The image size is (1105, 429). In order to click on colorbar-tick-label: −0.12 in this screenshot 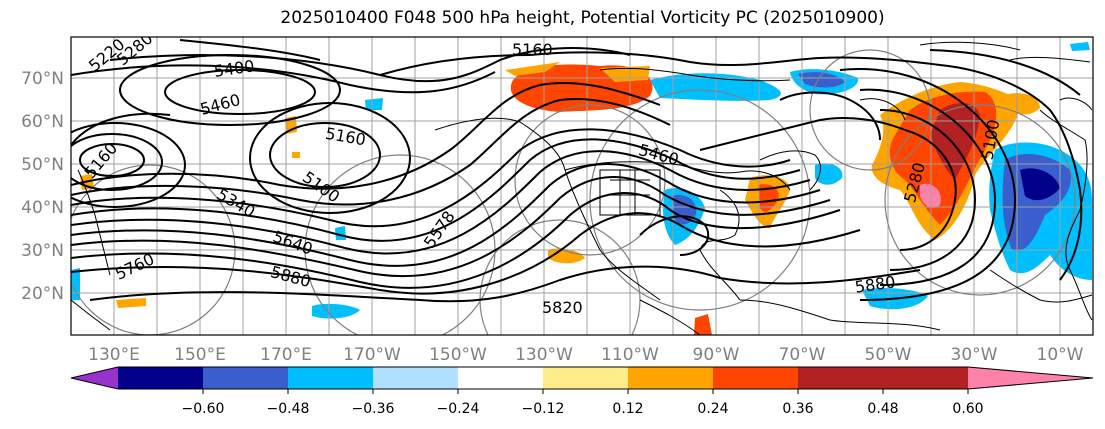, I will do `click(543, 409)`.